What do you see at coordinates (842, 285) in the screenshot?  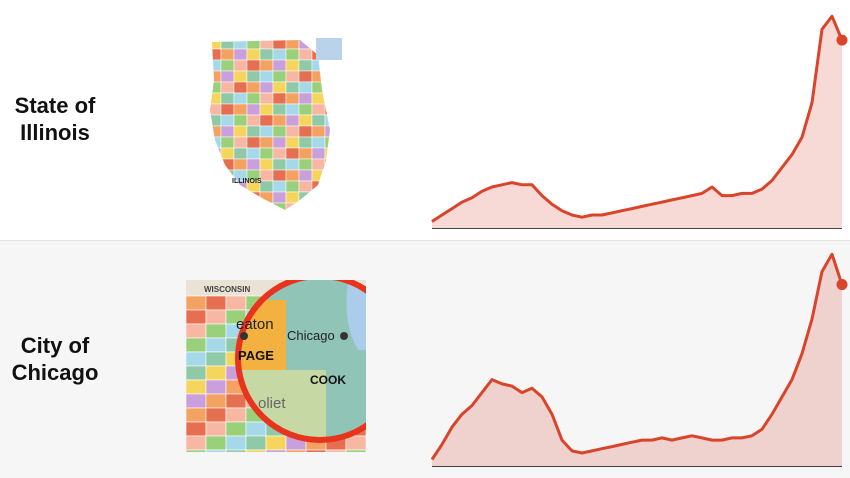 I see `end-dot` at bounding box center [842, 285].